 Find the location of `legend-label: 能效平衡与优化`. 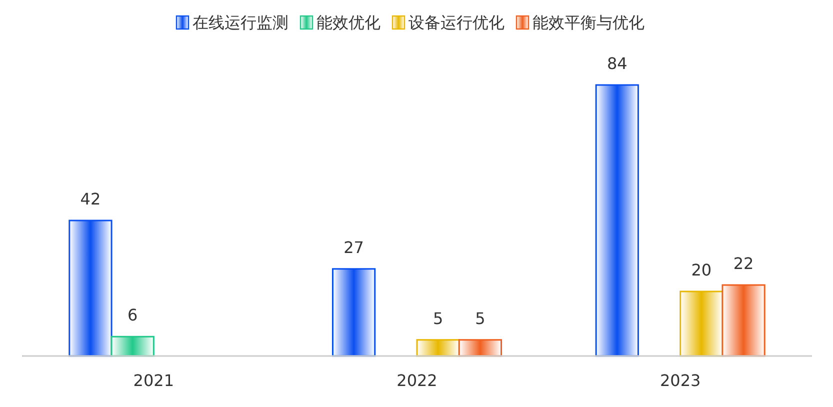

legend-label: 能效平衡与优化 is located at coordinates (588, 22).